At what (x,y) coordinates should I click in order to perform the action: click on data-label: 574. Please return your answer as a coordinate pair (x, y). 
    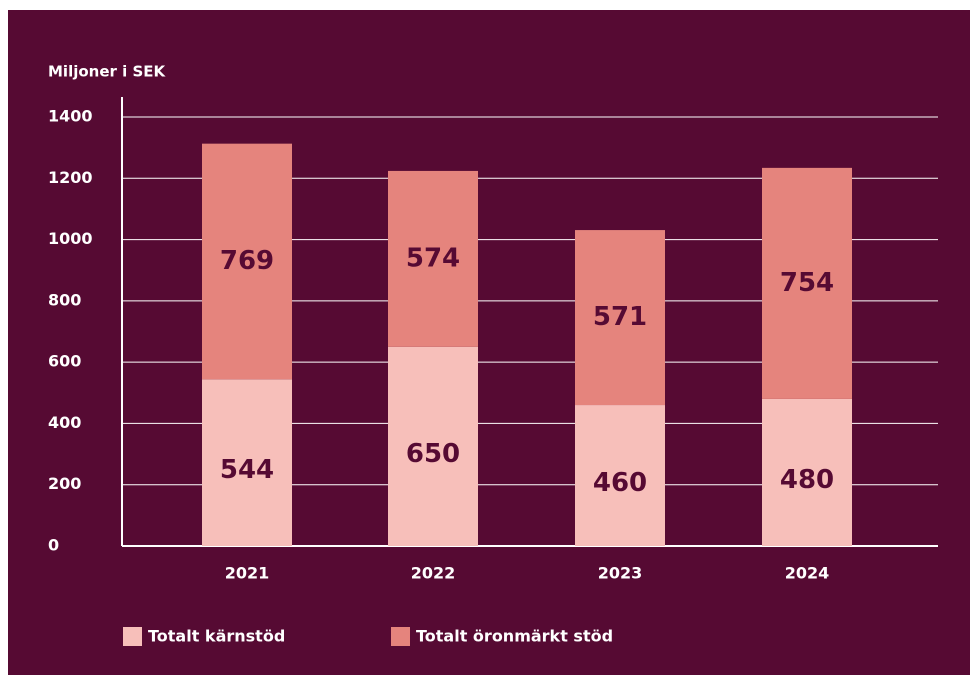
    Looking at the image, I should click on (433, 258).